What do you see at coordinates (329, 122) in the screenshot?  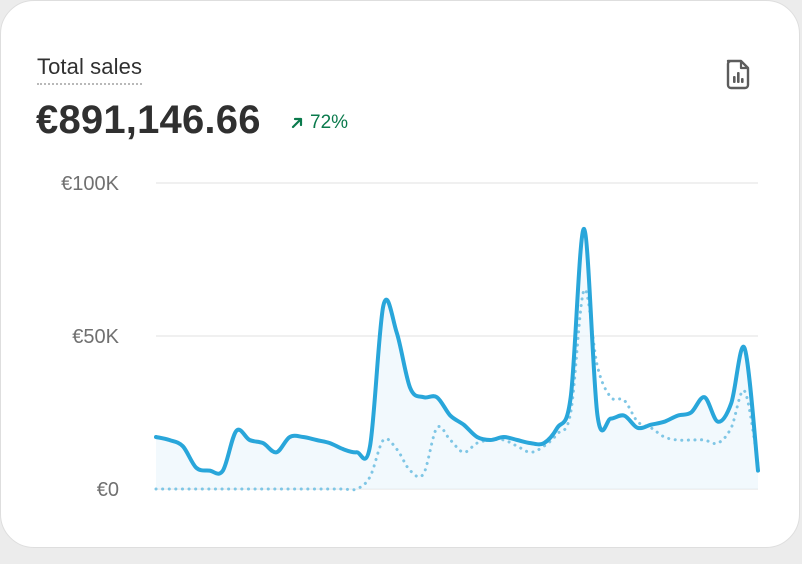 I see `change-percent: 72%` at bounding box center [329, 122].